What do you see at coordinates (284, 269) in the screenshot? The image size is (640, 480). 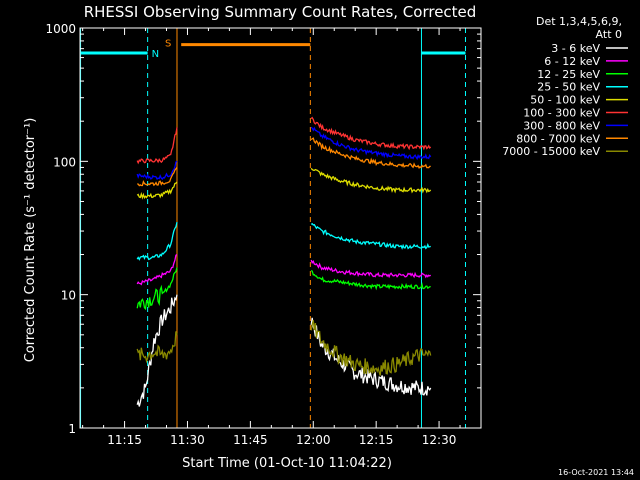 I see `series-6-12keV` at bounding box center [284, 269].